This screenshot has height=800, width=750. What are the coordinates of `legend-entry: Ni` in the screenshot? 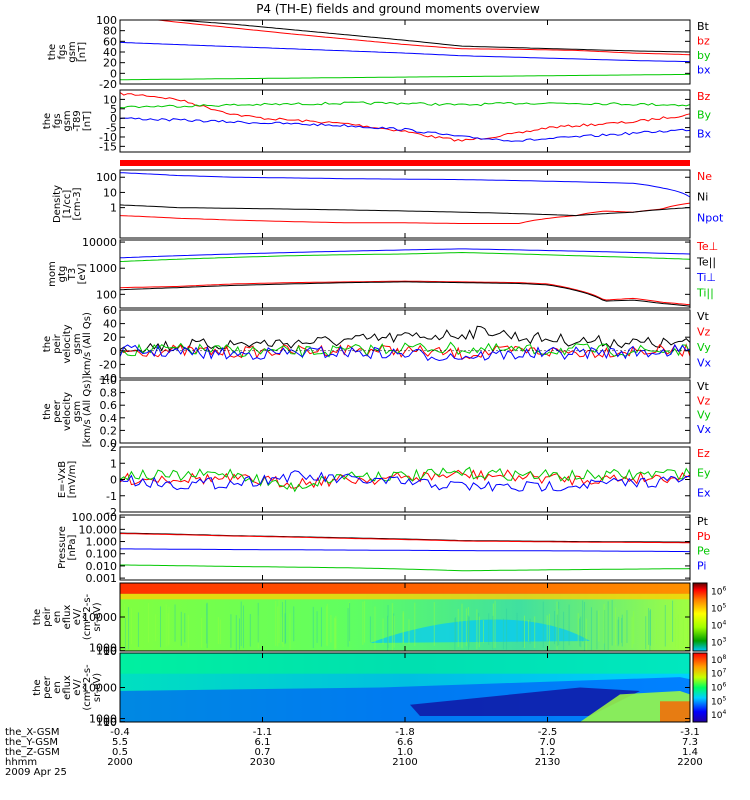 It's located at (702, 197).